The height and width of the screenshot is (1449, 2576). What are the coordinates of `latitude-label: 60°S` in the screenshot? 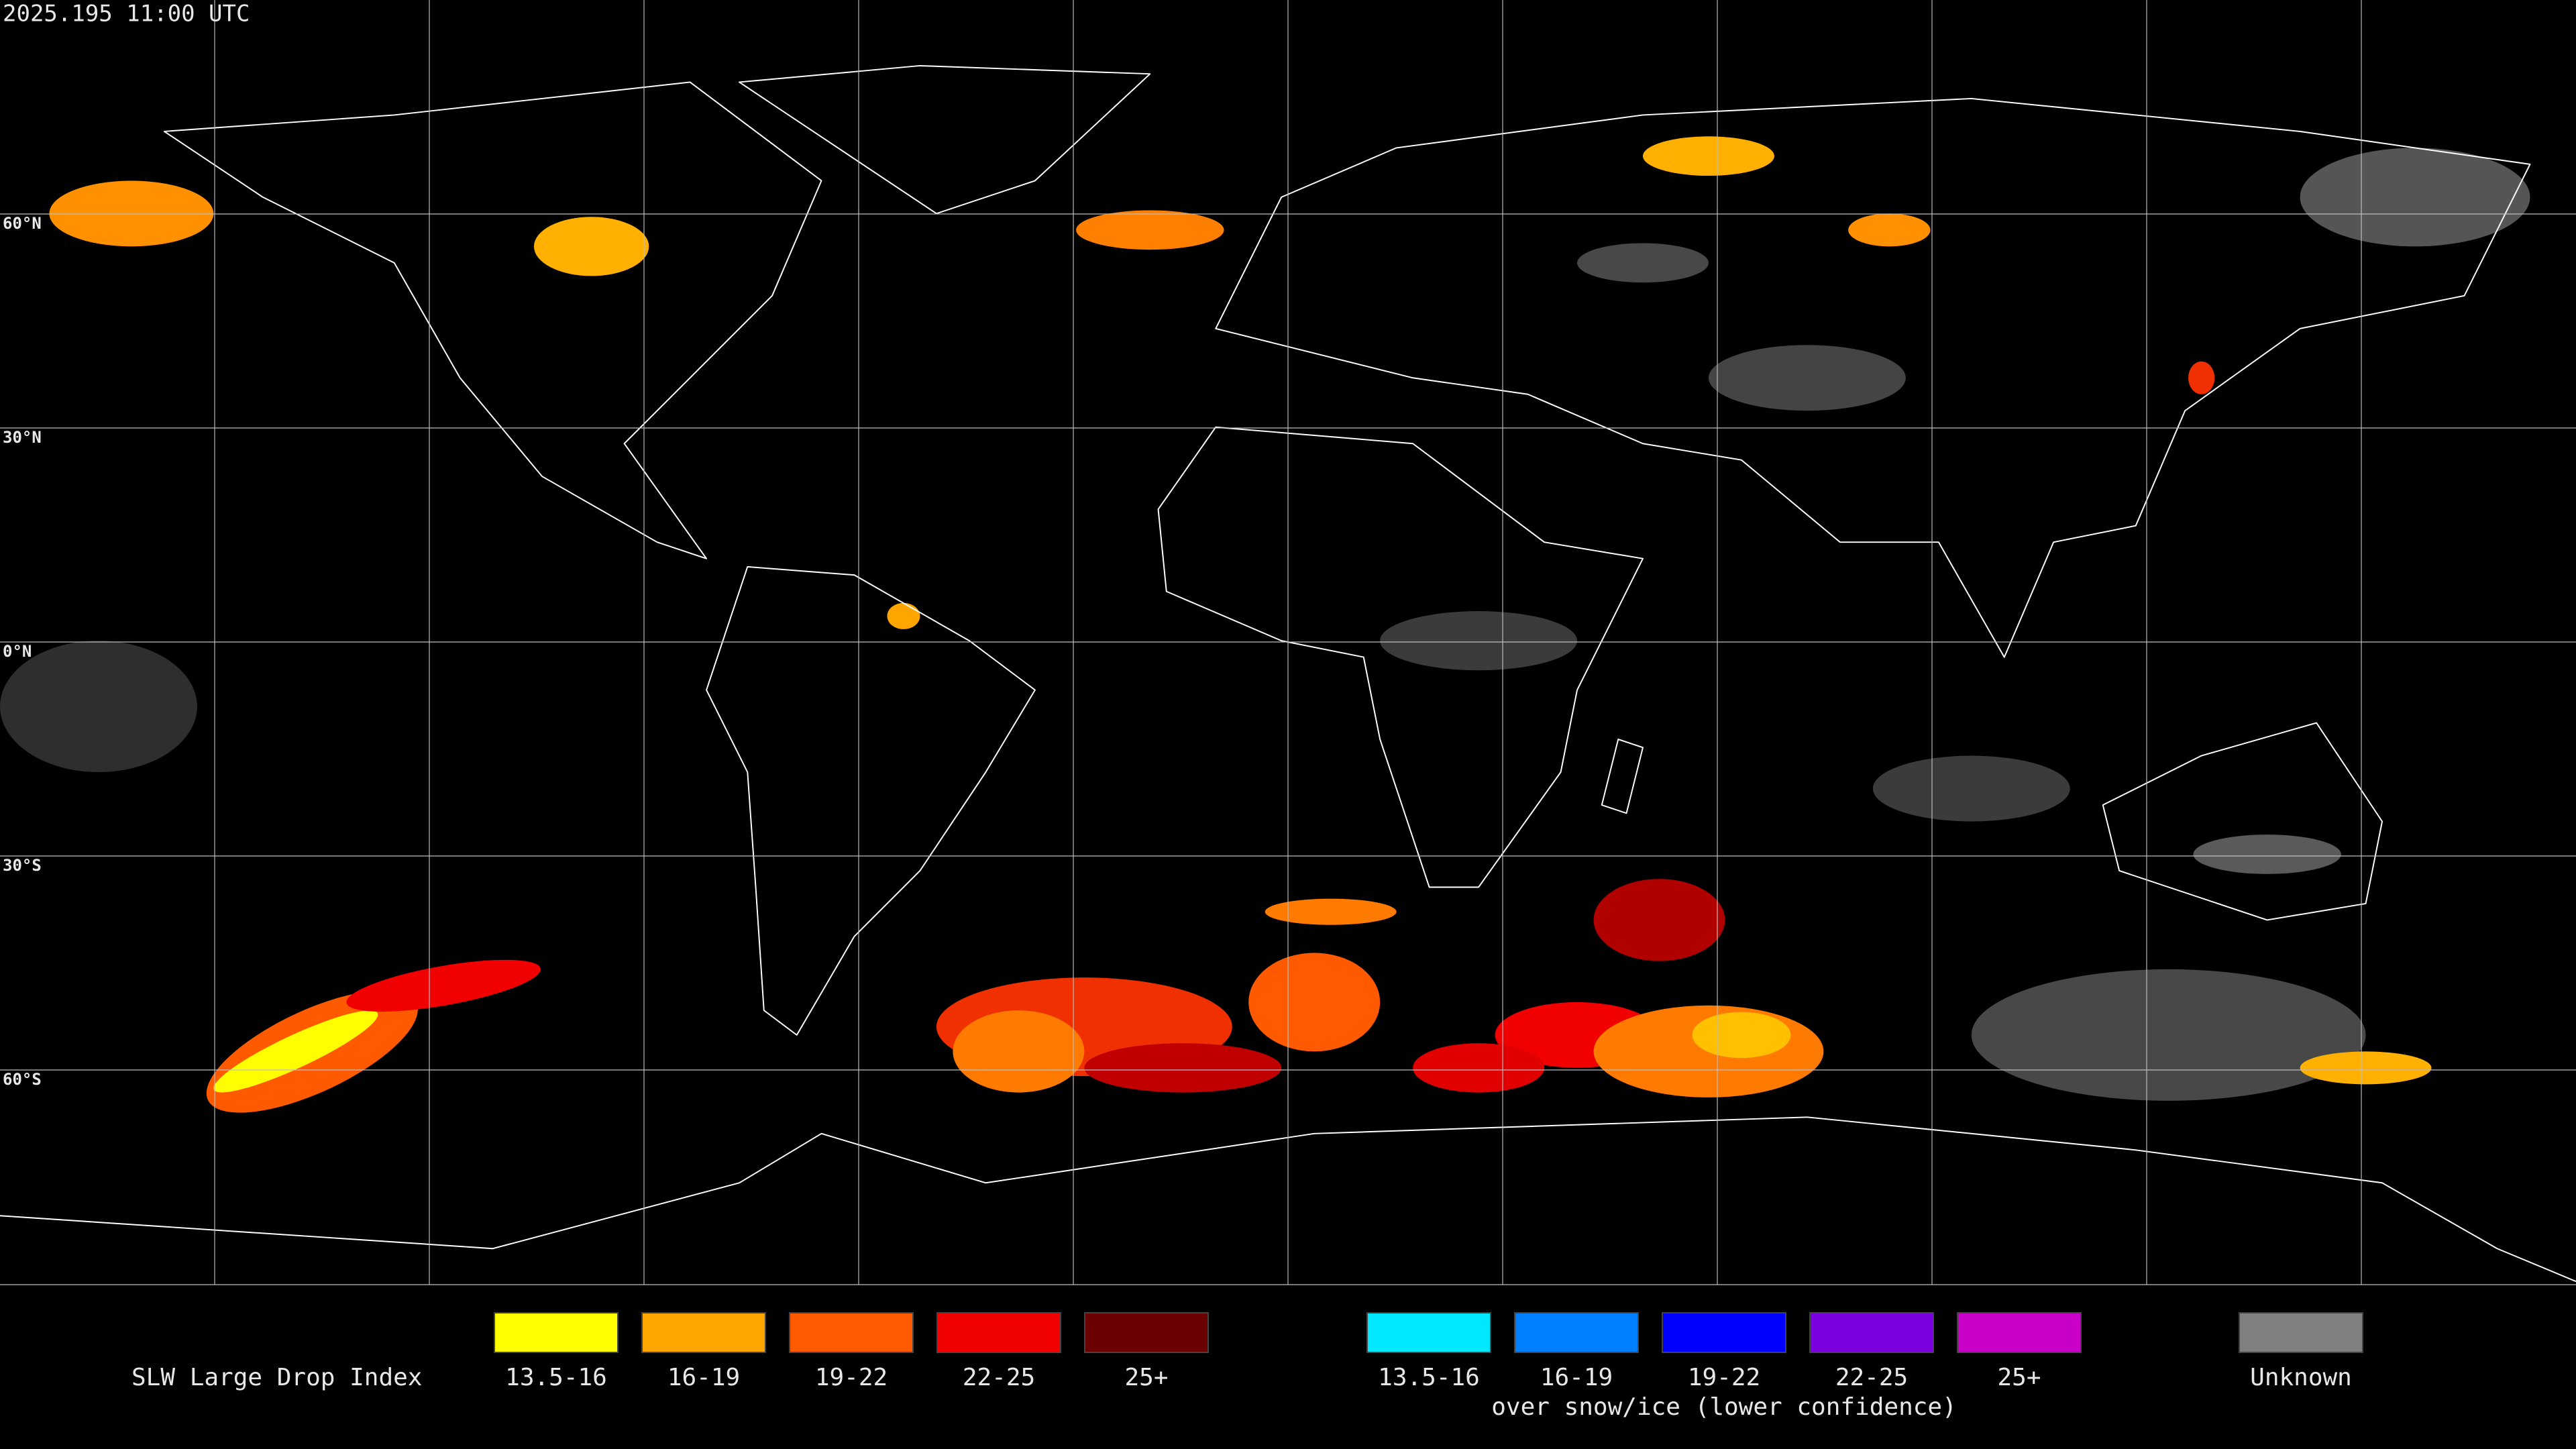 It's located at (22, 1079).